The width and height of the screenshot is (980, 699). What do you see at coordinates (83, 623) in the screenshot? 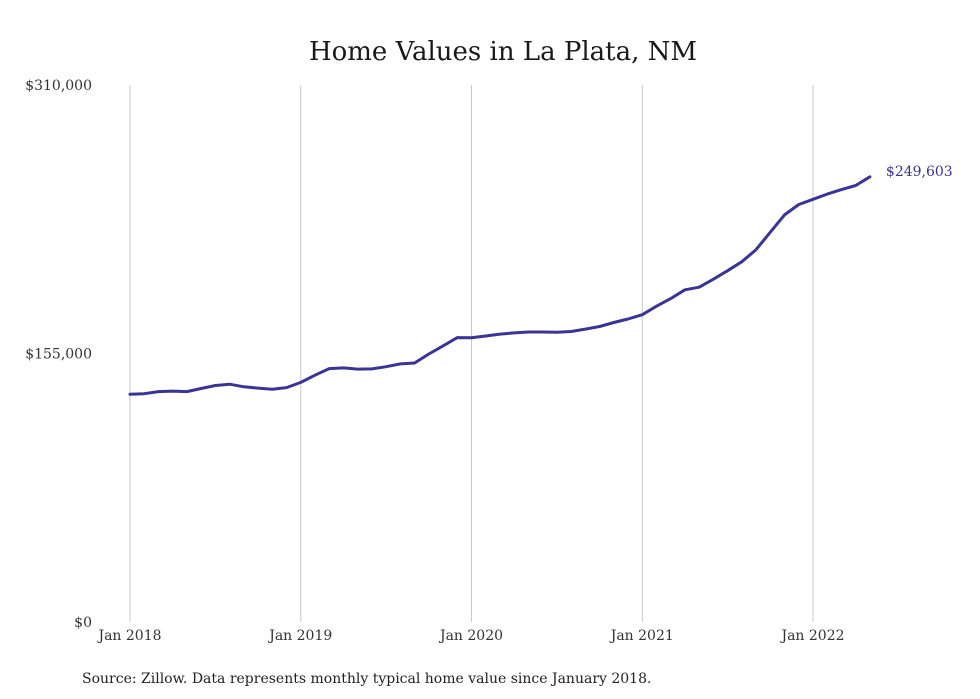
I see `y-tick-label: $0` at bounding box center [83, 623].